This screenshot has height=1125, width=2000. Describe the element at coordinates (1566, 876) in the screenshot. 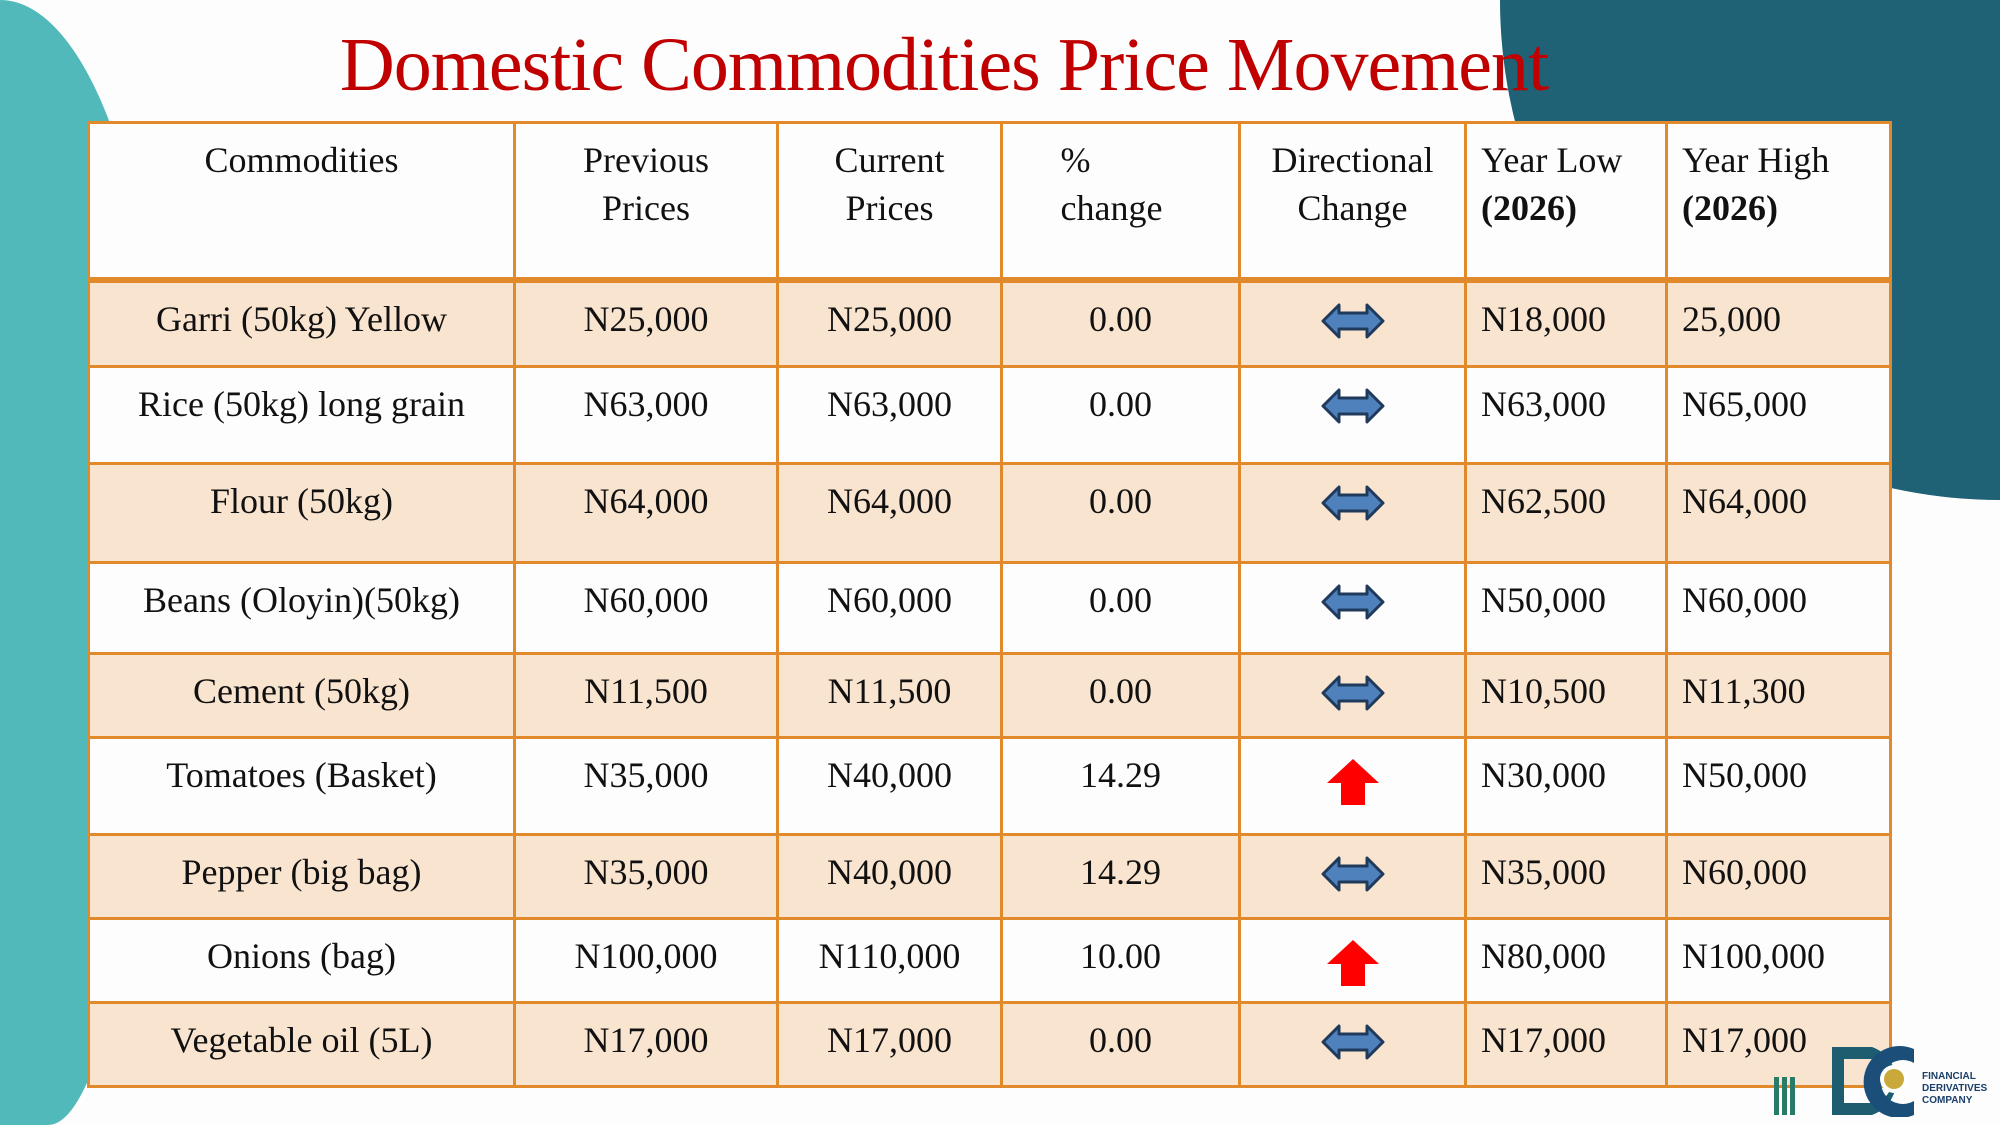

I see `year-low: N35,000` at that location.